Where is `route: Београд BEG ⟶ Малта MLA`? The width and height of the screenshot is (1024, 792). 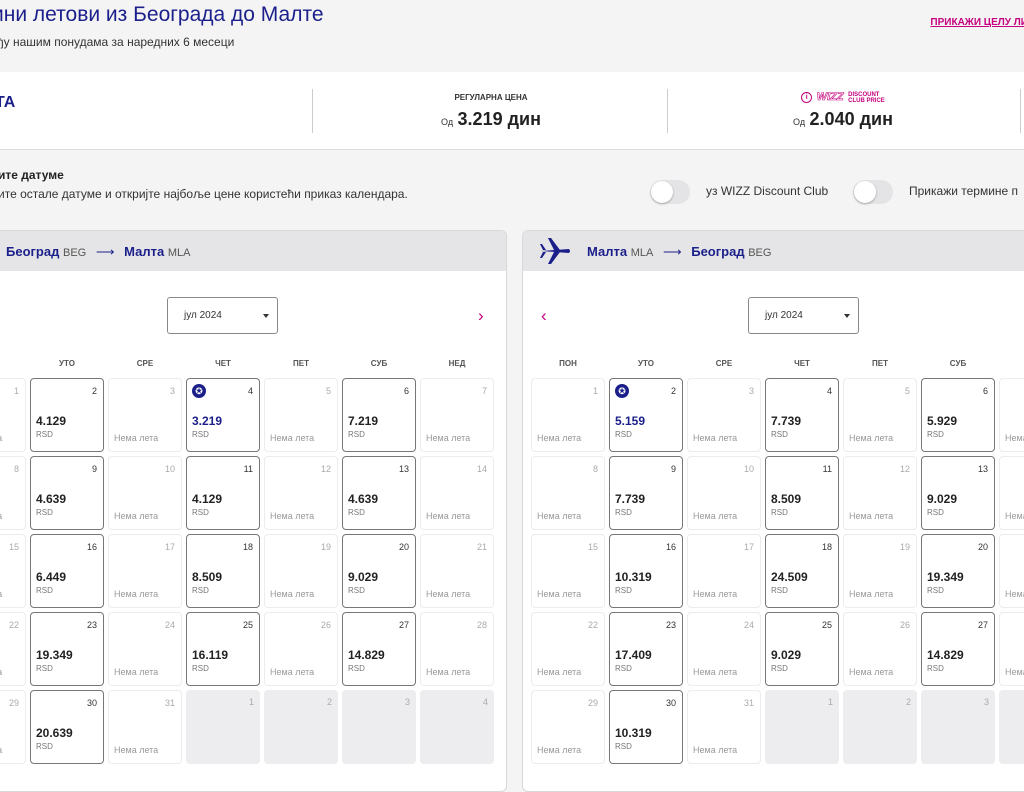 route: Београд BEG ⟶ Малта MLA is located at coordinates (98, 252).